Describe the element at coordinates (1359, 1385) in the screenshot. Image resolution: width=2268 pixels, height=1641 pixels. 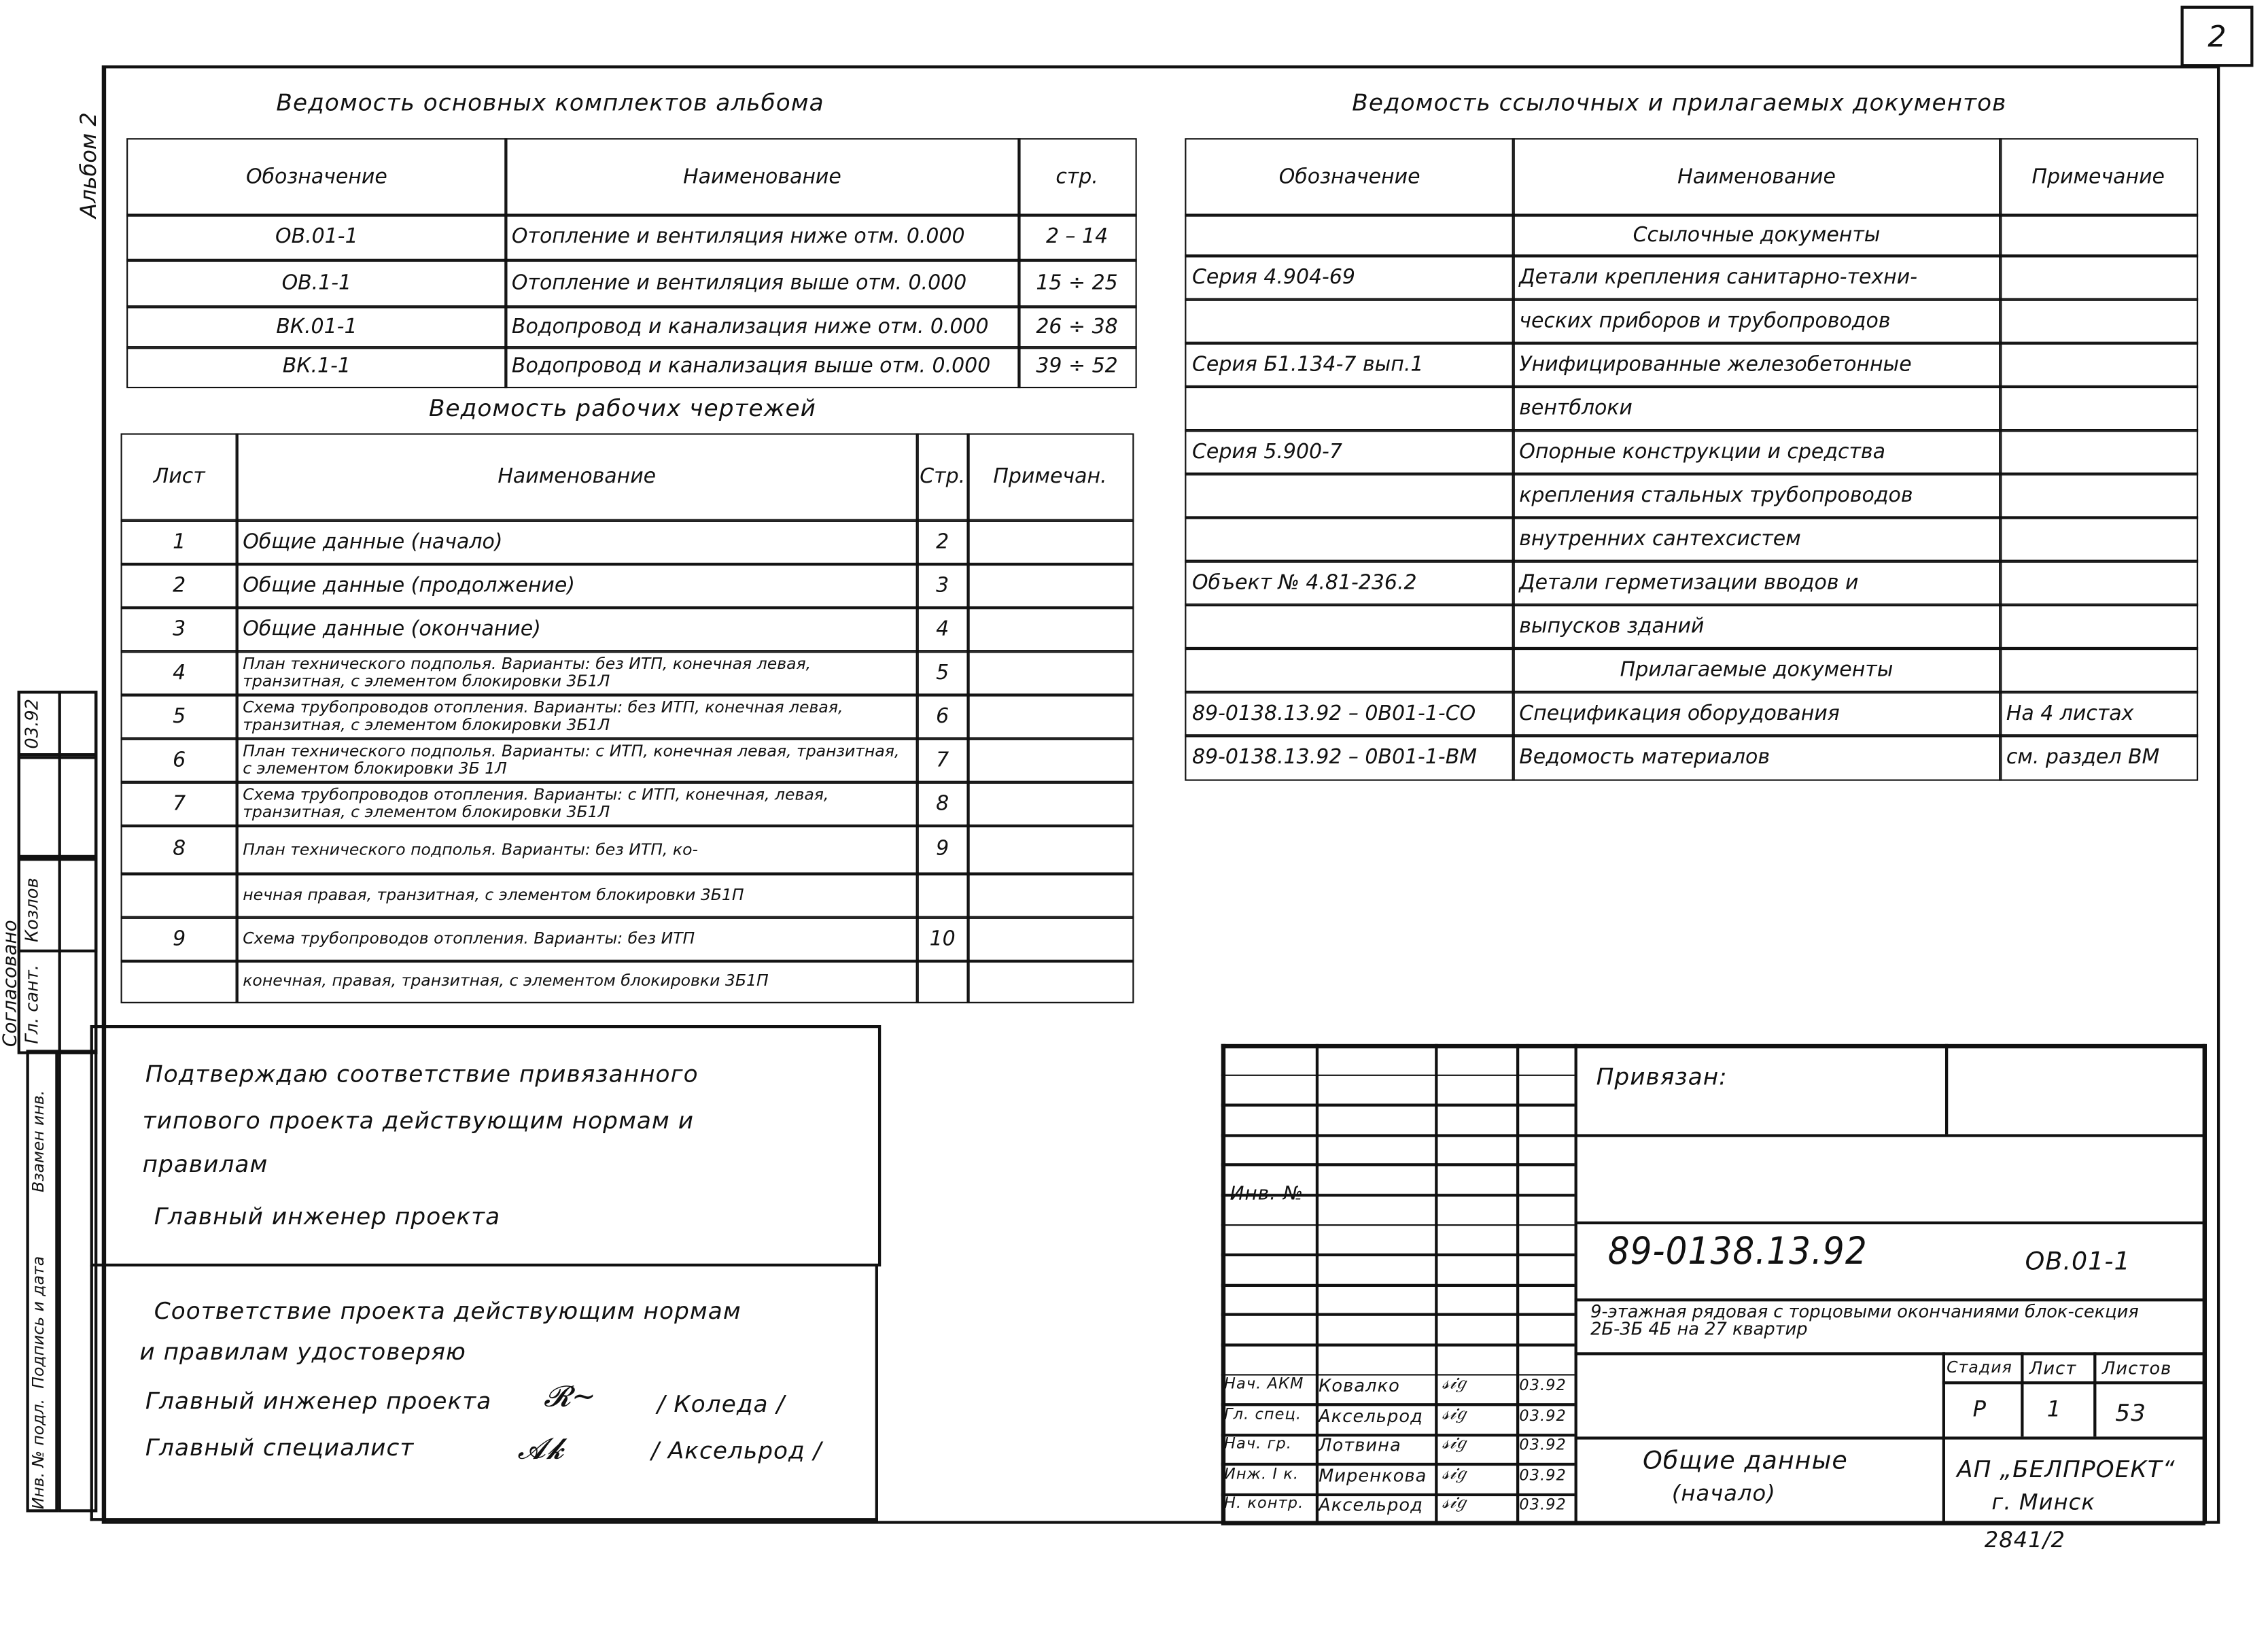
I see `signer-name: Ковалко` at that location.